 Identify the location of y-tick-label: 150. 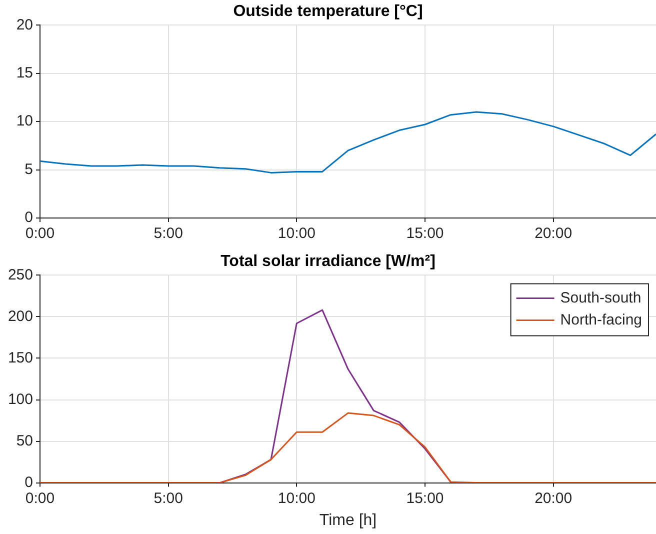
(20, 357).